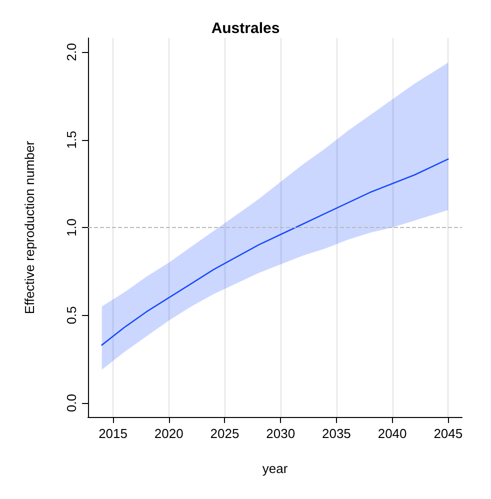 The image size is (491, 499). What do you see at coordinates (71, 139) in the screenshot?
I see `y-tick-label: 1.5` at bounding box center [71, 139].